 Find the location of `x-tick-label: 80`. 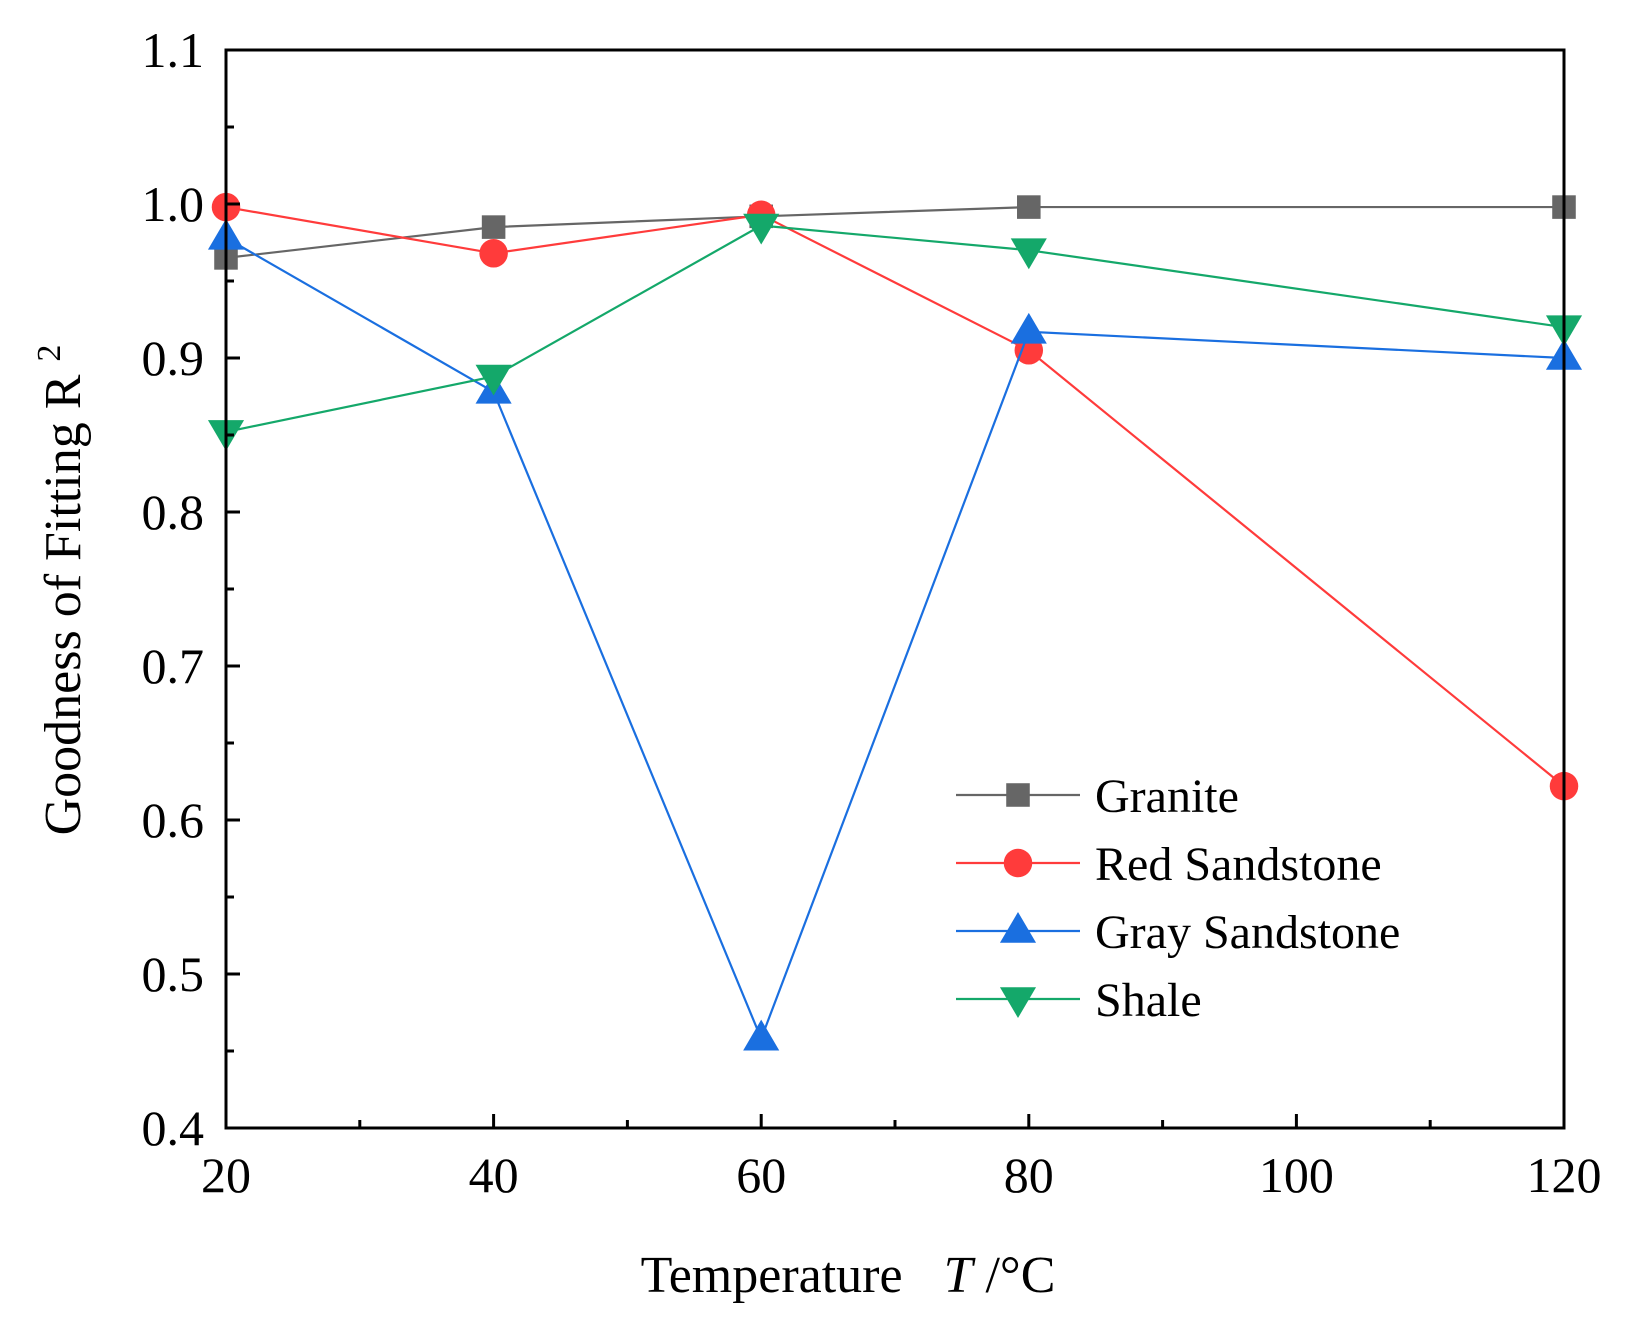

x-tick-label: 80 is located at coordinates (1029, 1175).